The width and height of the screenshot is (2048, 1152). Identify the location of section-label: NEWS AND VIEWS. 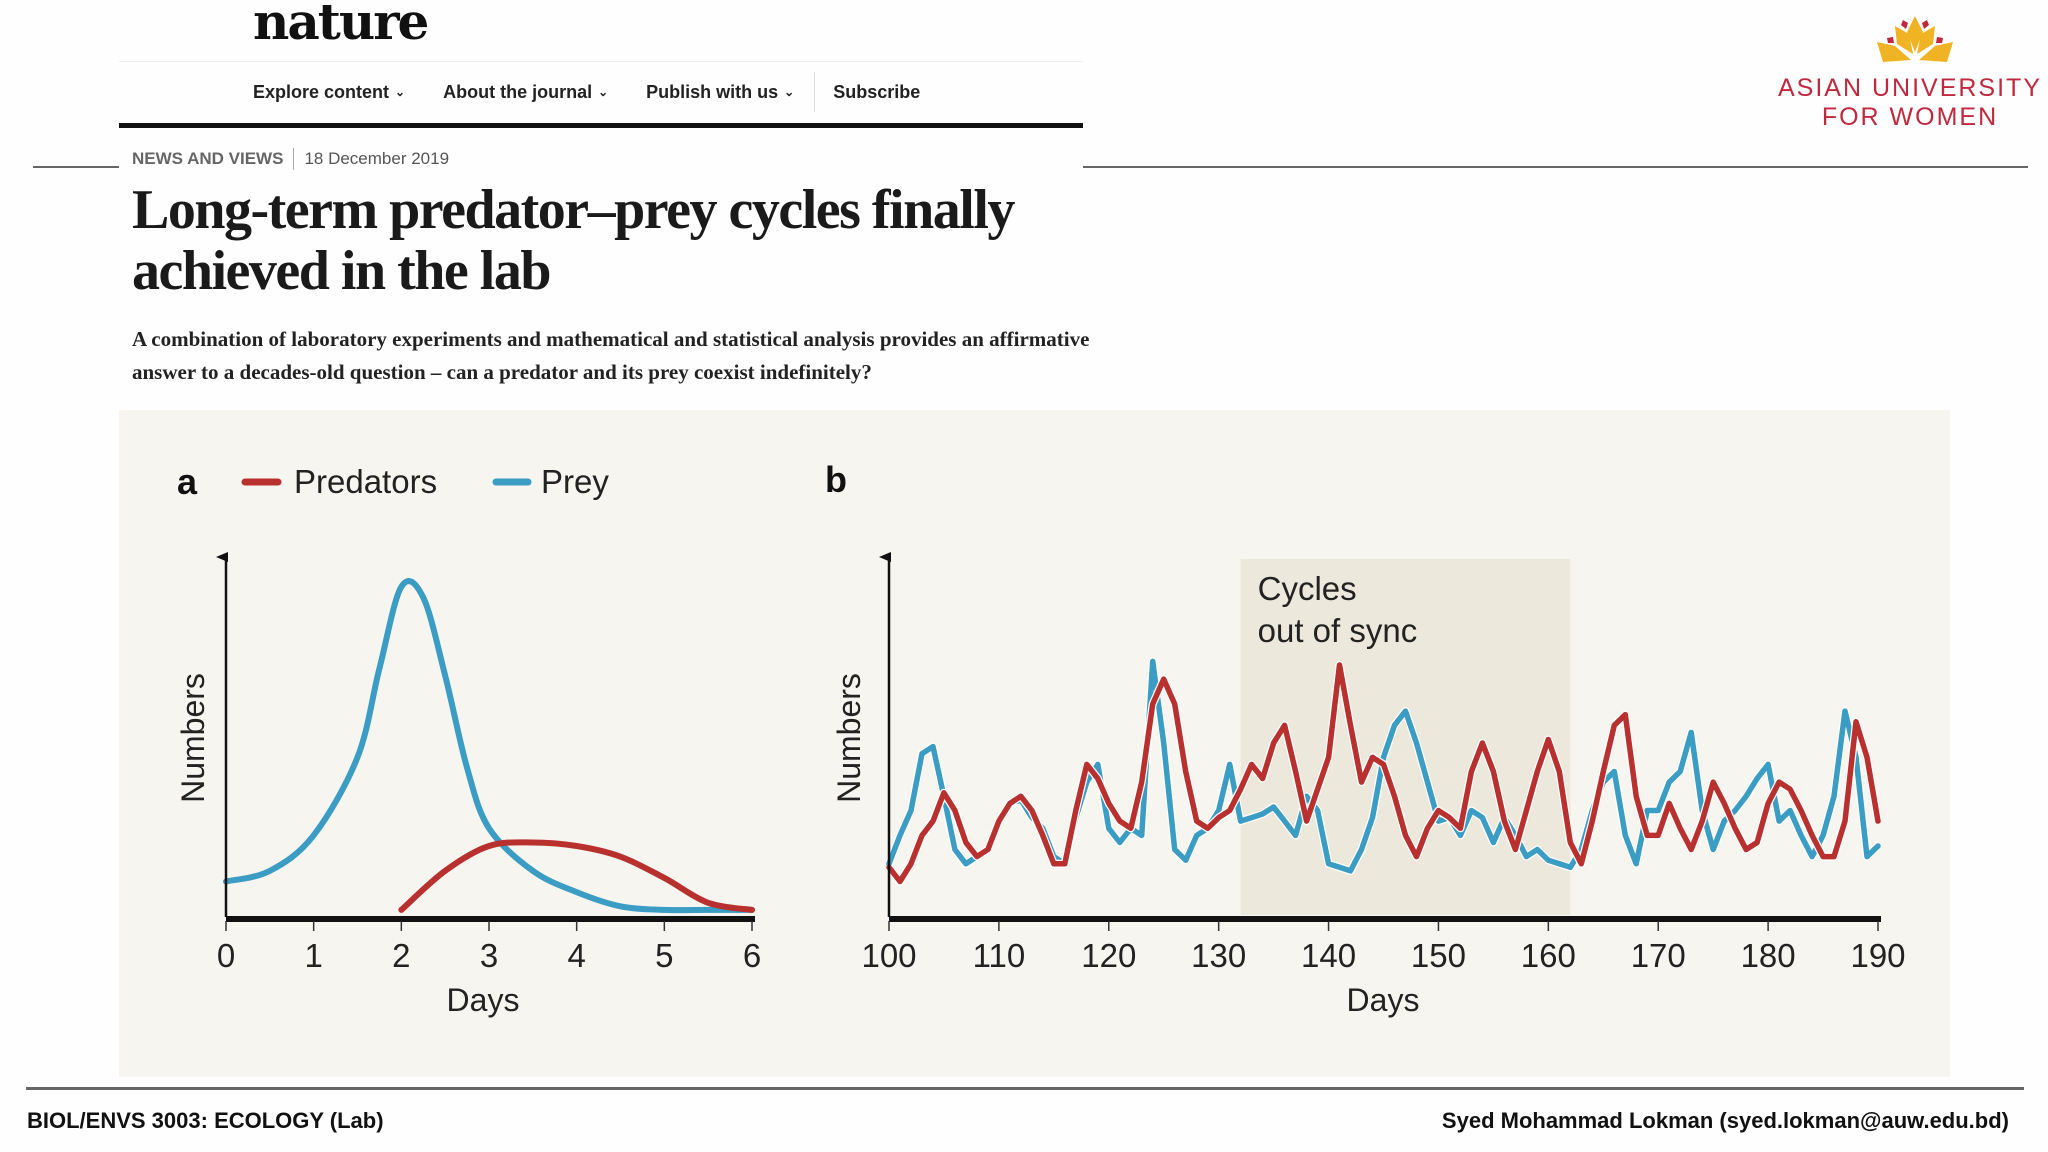
(208, 158).